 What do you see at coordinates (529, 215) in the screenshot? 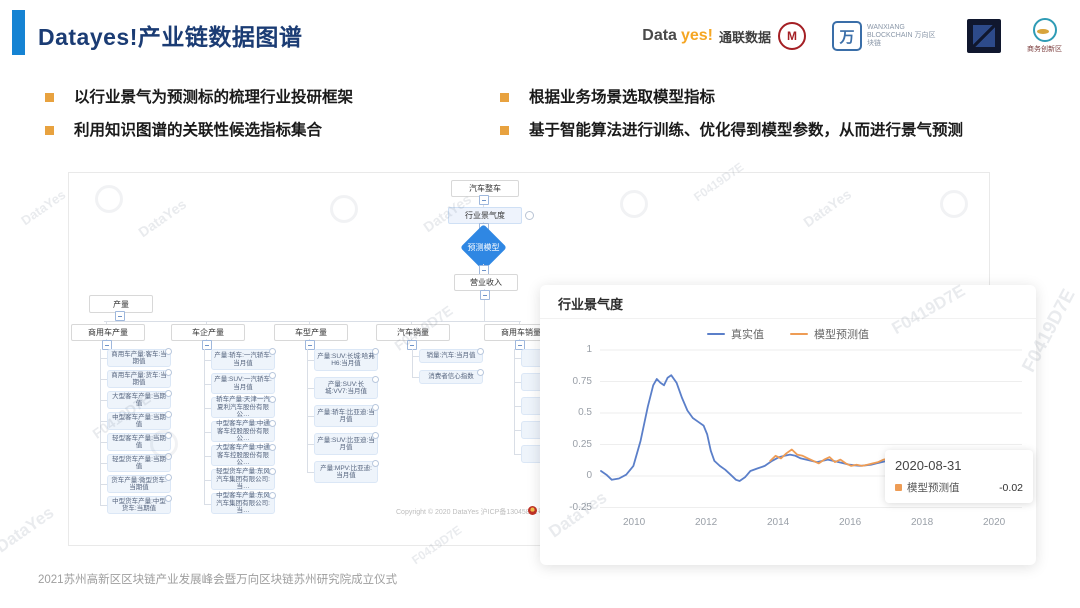
I see `node-info-icon` at bounding box center [529, 215].